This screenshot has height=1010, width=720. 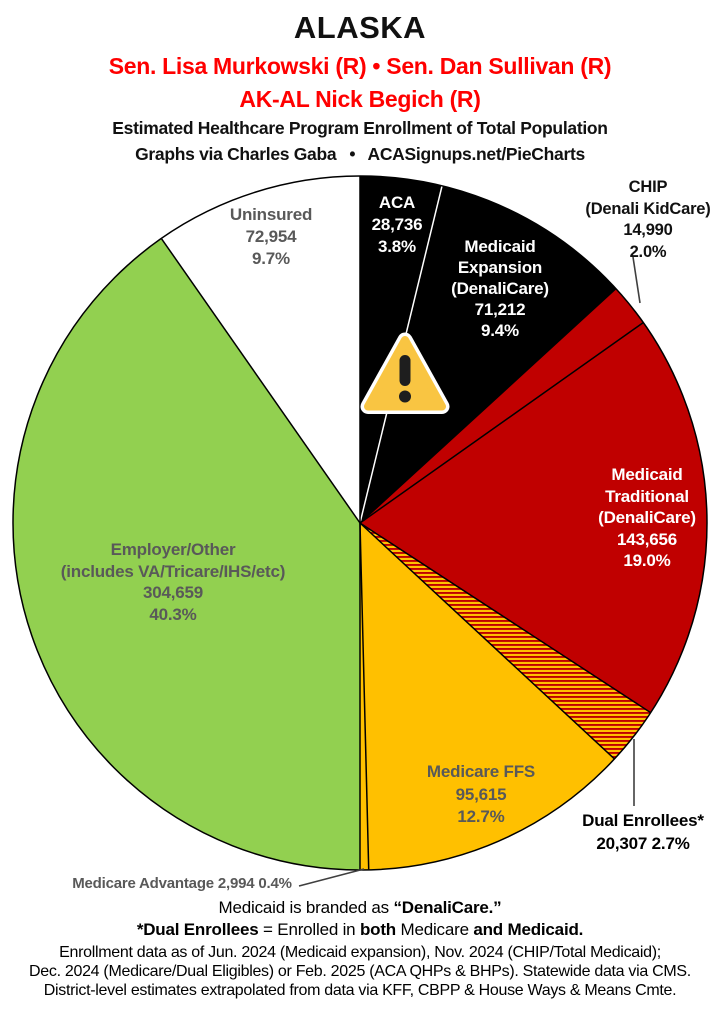 I want to click on footnote-bold-text: and Medicaid., so click(x=528, y=929).